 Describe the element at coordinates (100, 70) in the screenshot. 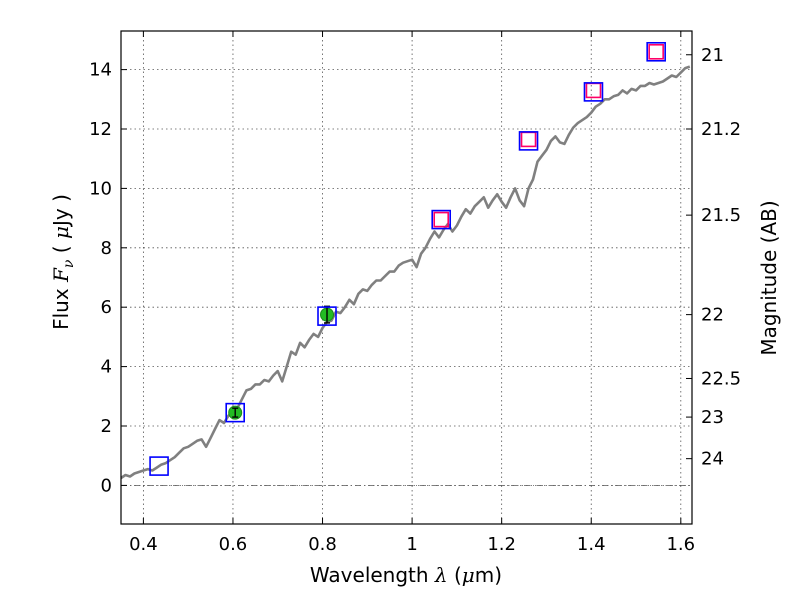

I see `y-tick-label: 14` at that location.